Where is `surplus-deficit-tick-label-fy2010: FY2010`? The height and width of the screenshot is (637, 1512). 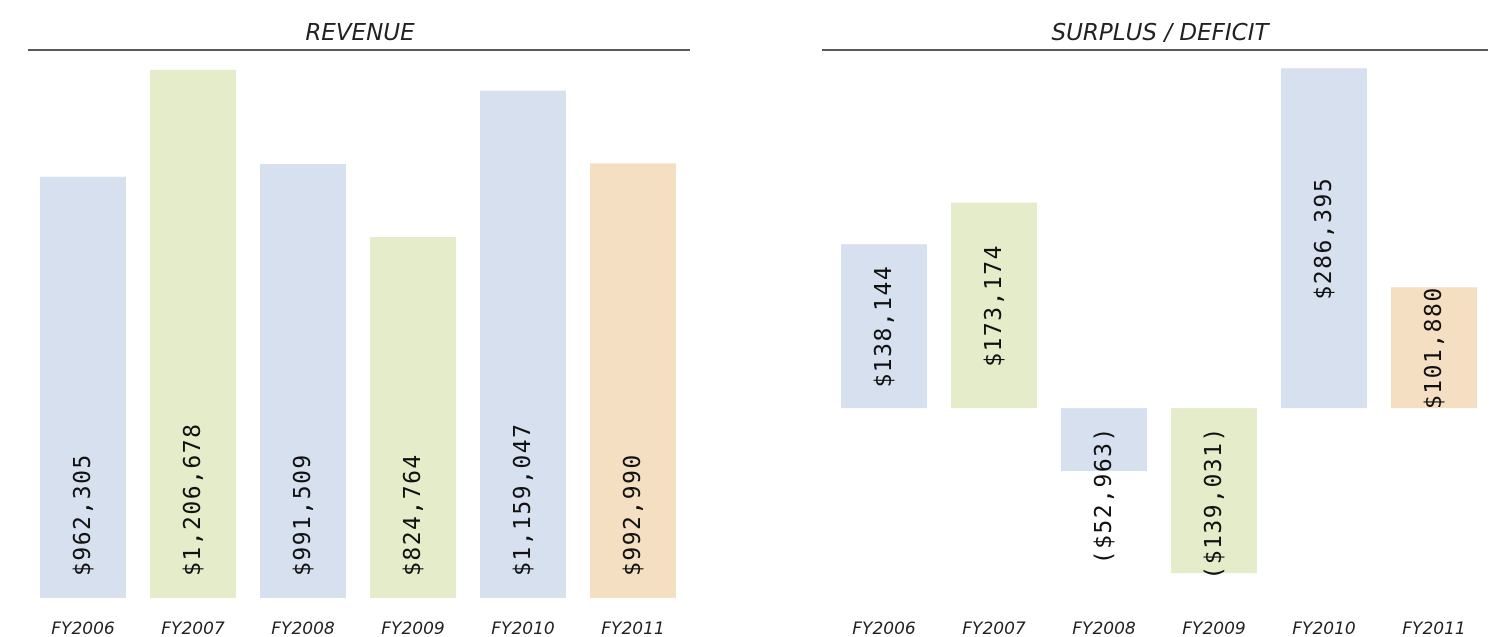 surplus-deficit-tick-label-fy2010: FY2010 is located at coordinates (1323, 628).